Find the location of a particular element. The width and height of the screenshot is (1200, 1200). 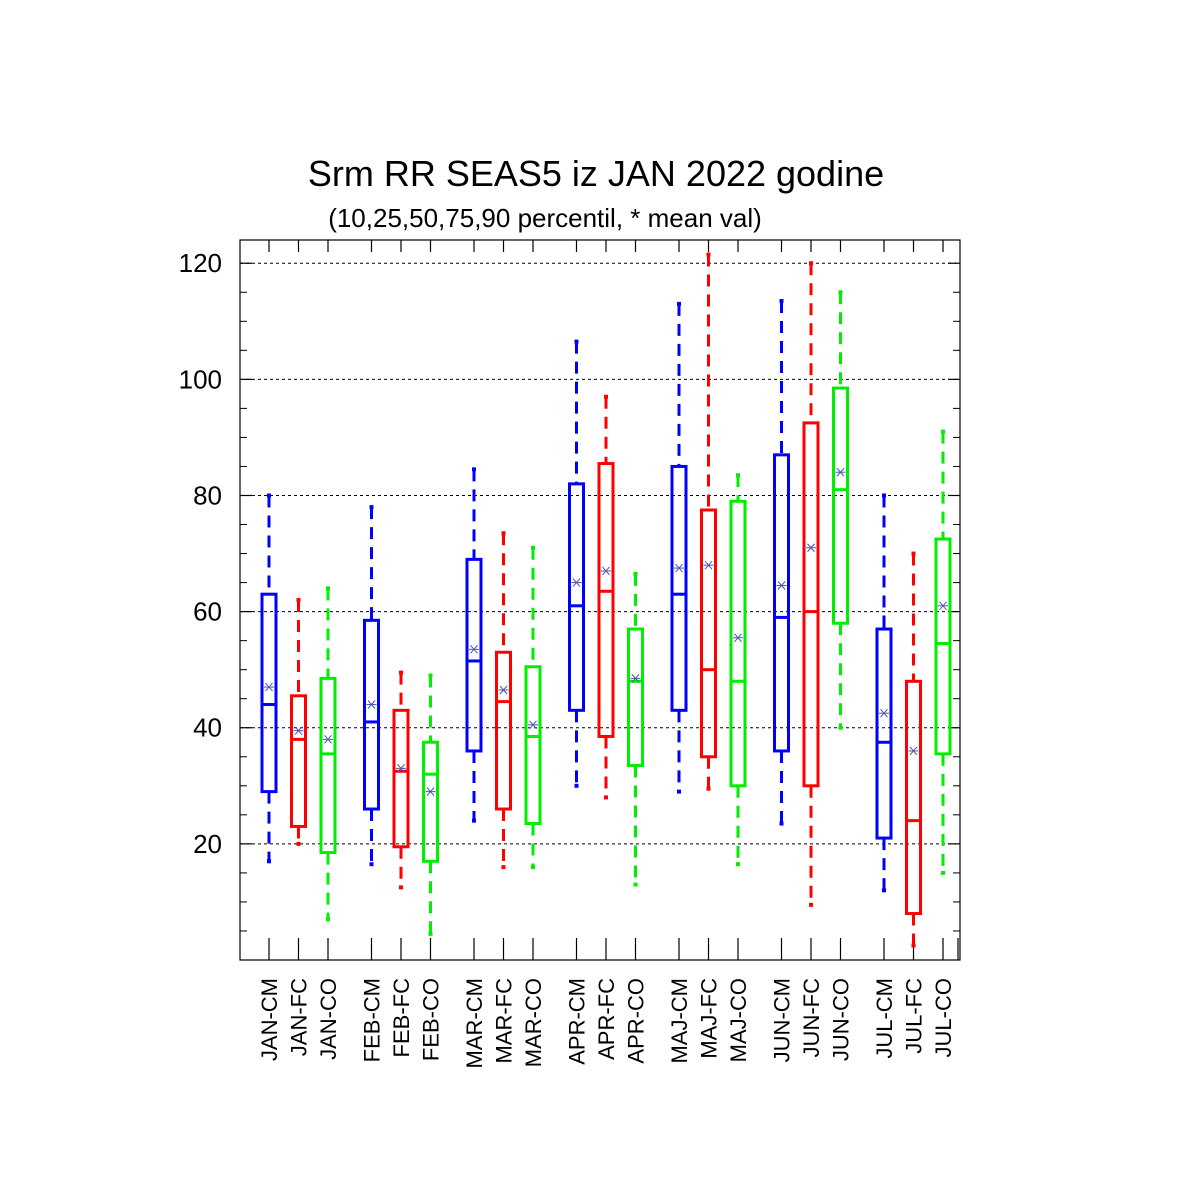

box-jul-co is located at coordinates (943, 652).